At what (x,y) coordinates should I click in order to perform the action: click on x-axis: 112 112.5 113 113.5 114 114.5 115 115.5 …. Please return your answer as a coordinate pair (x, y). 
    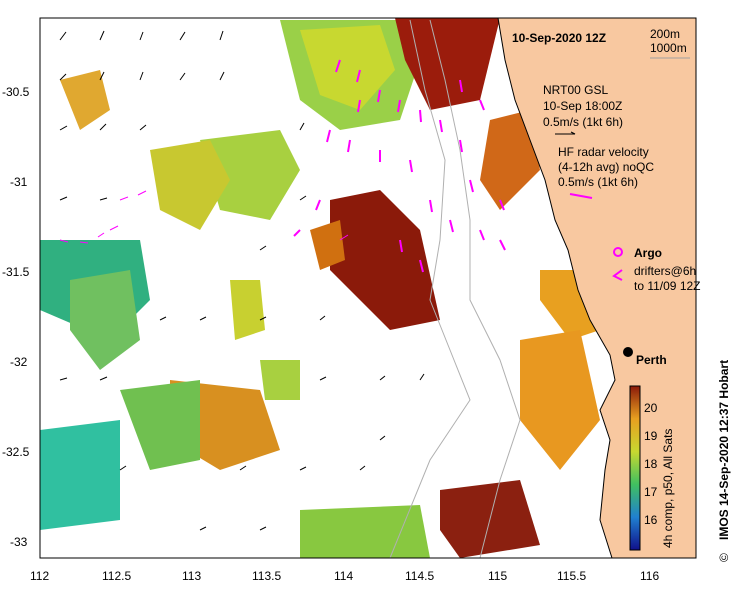
    Looking at the image, I should click on (344, 576).